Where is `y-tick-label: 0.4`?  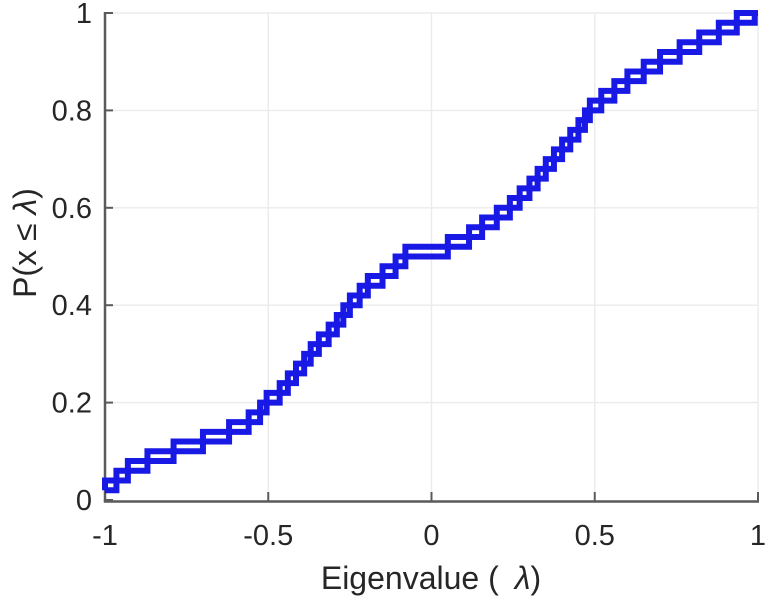 y-tick-label: 0.4 is located at coordinates (72, 306).